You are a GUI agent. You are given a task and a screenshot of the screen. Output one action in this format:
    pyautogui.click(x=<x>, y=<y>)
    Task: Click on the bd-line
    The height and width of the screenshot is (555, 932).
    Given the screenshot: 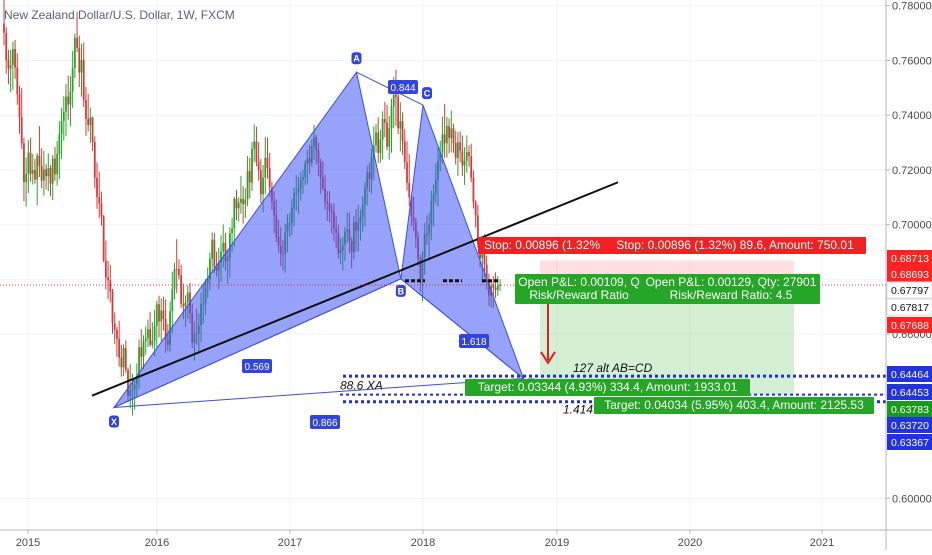 What is the action you would take?
    pyautogui.click(x=462, y=328)
    